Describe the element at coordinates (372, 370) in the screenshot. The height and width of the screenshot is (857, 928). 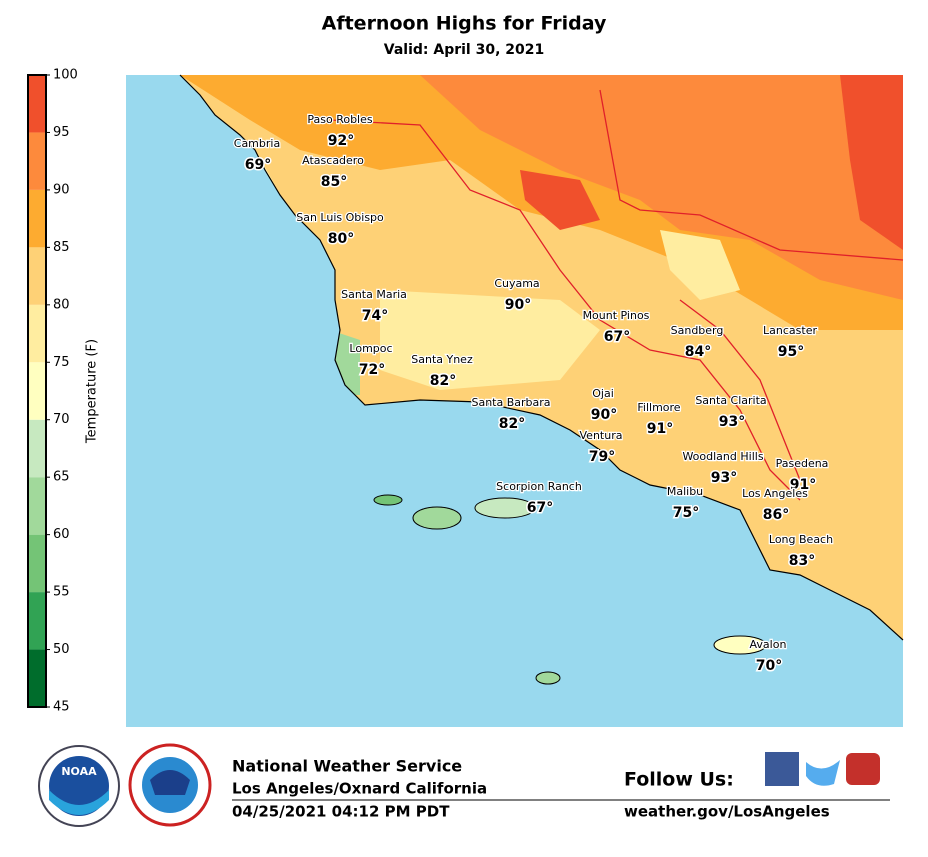
I see `city-temp: 72°` at that location.